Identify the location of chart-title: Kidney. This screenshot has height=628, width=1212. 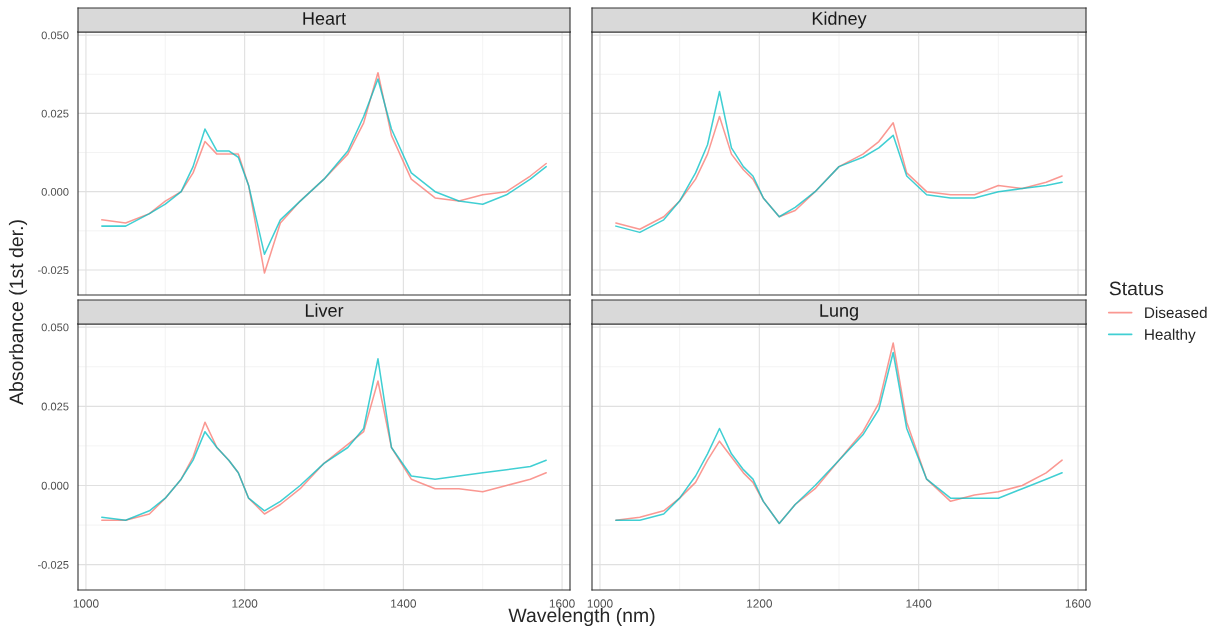
(839, 20).